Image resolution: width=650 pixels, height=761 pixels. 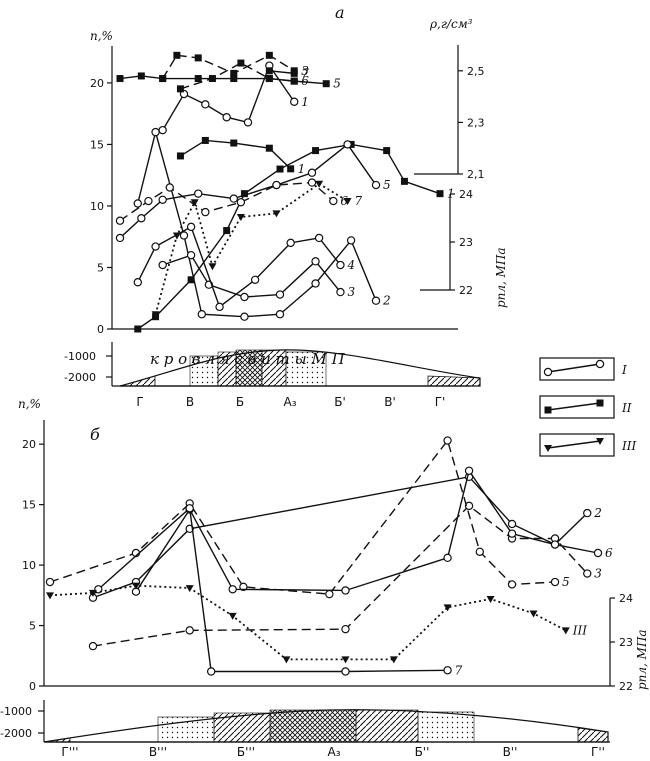 What do you see at coordinates (461, 242) in the screenshot?
I see `panel-a-pressure-ticks: 22 23 24` at bounding box center [461, 242].